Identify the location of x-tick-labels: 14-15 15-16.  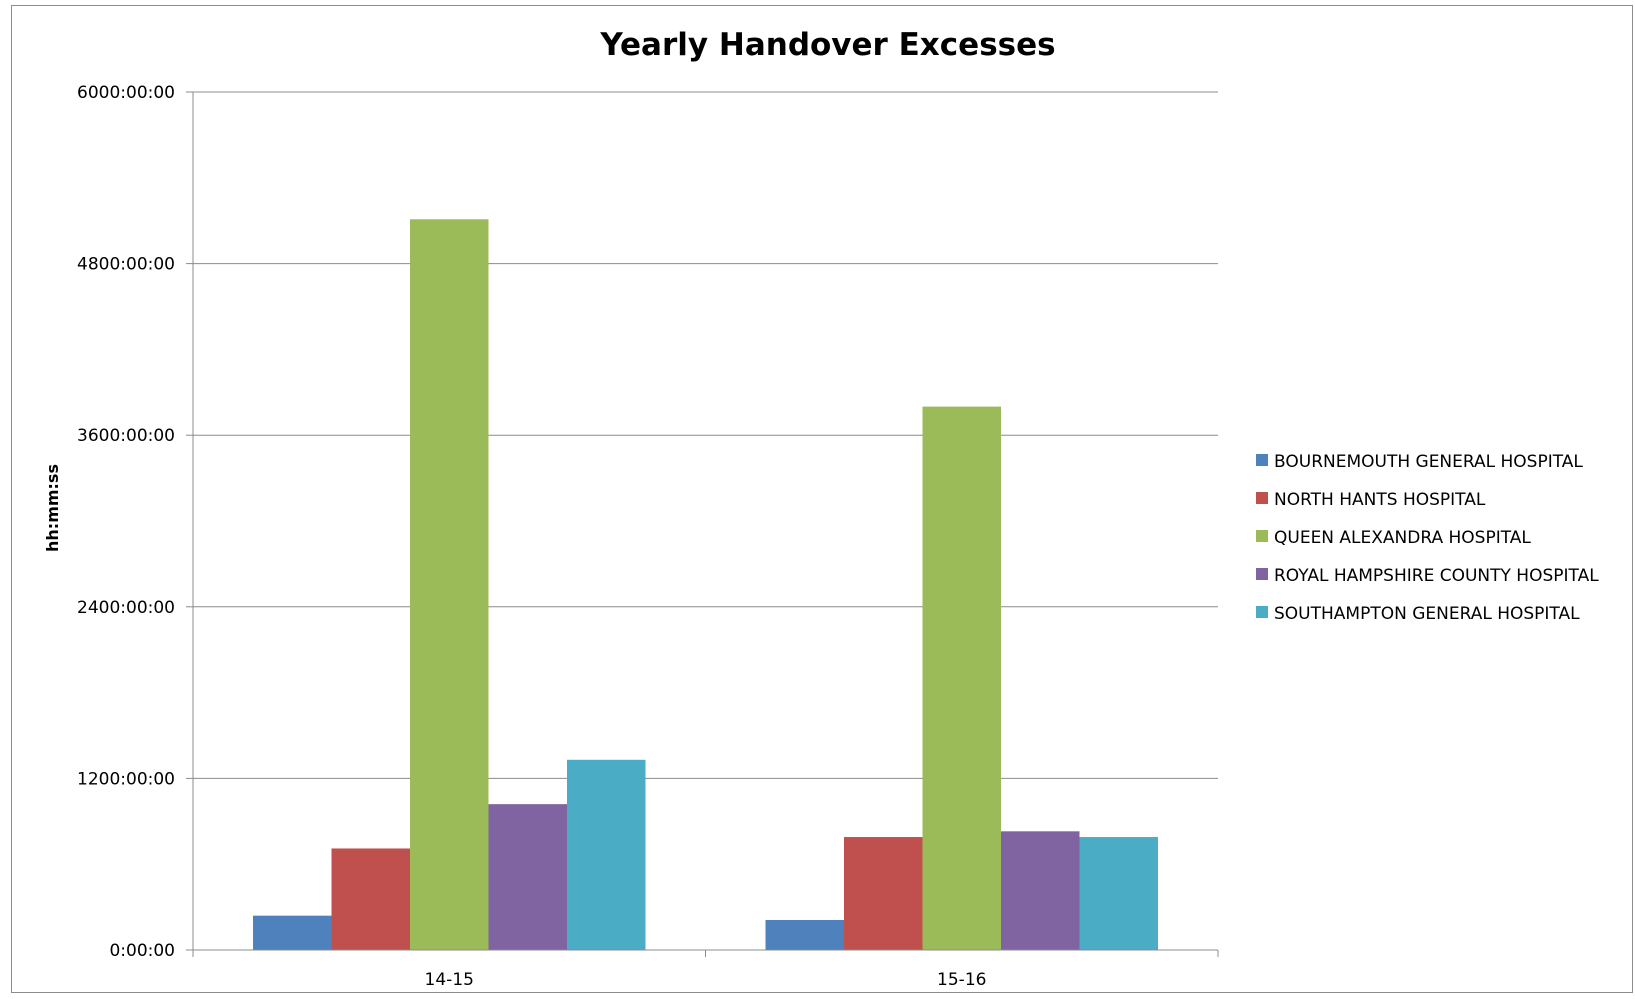
(706, 980).